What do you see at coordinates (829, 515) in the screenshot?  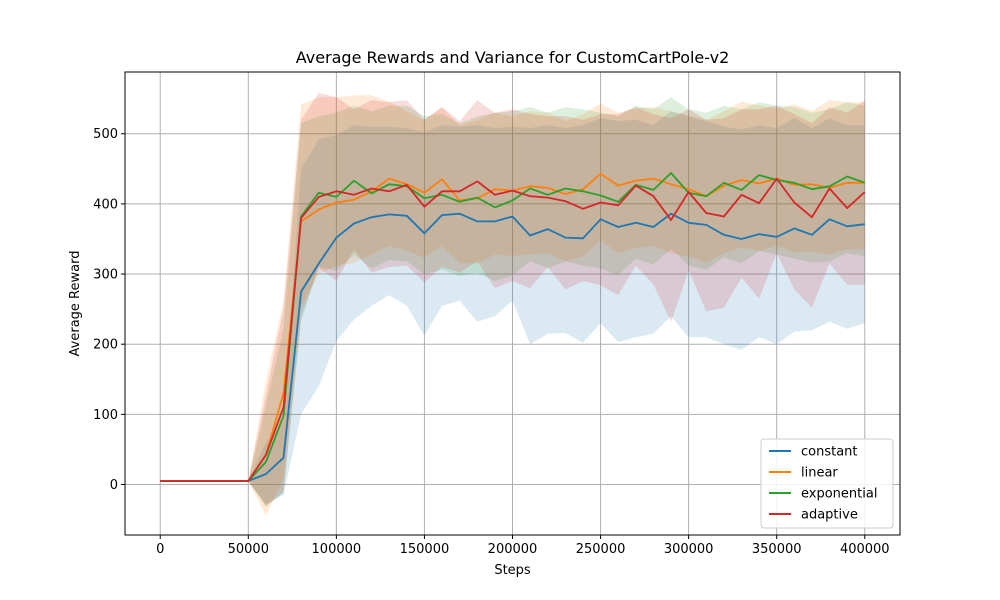 I see `legend-label-adaptive: adaptive` at bounding box center [829, 515].